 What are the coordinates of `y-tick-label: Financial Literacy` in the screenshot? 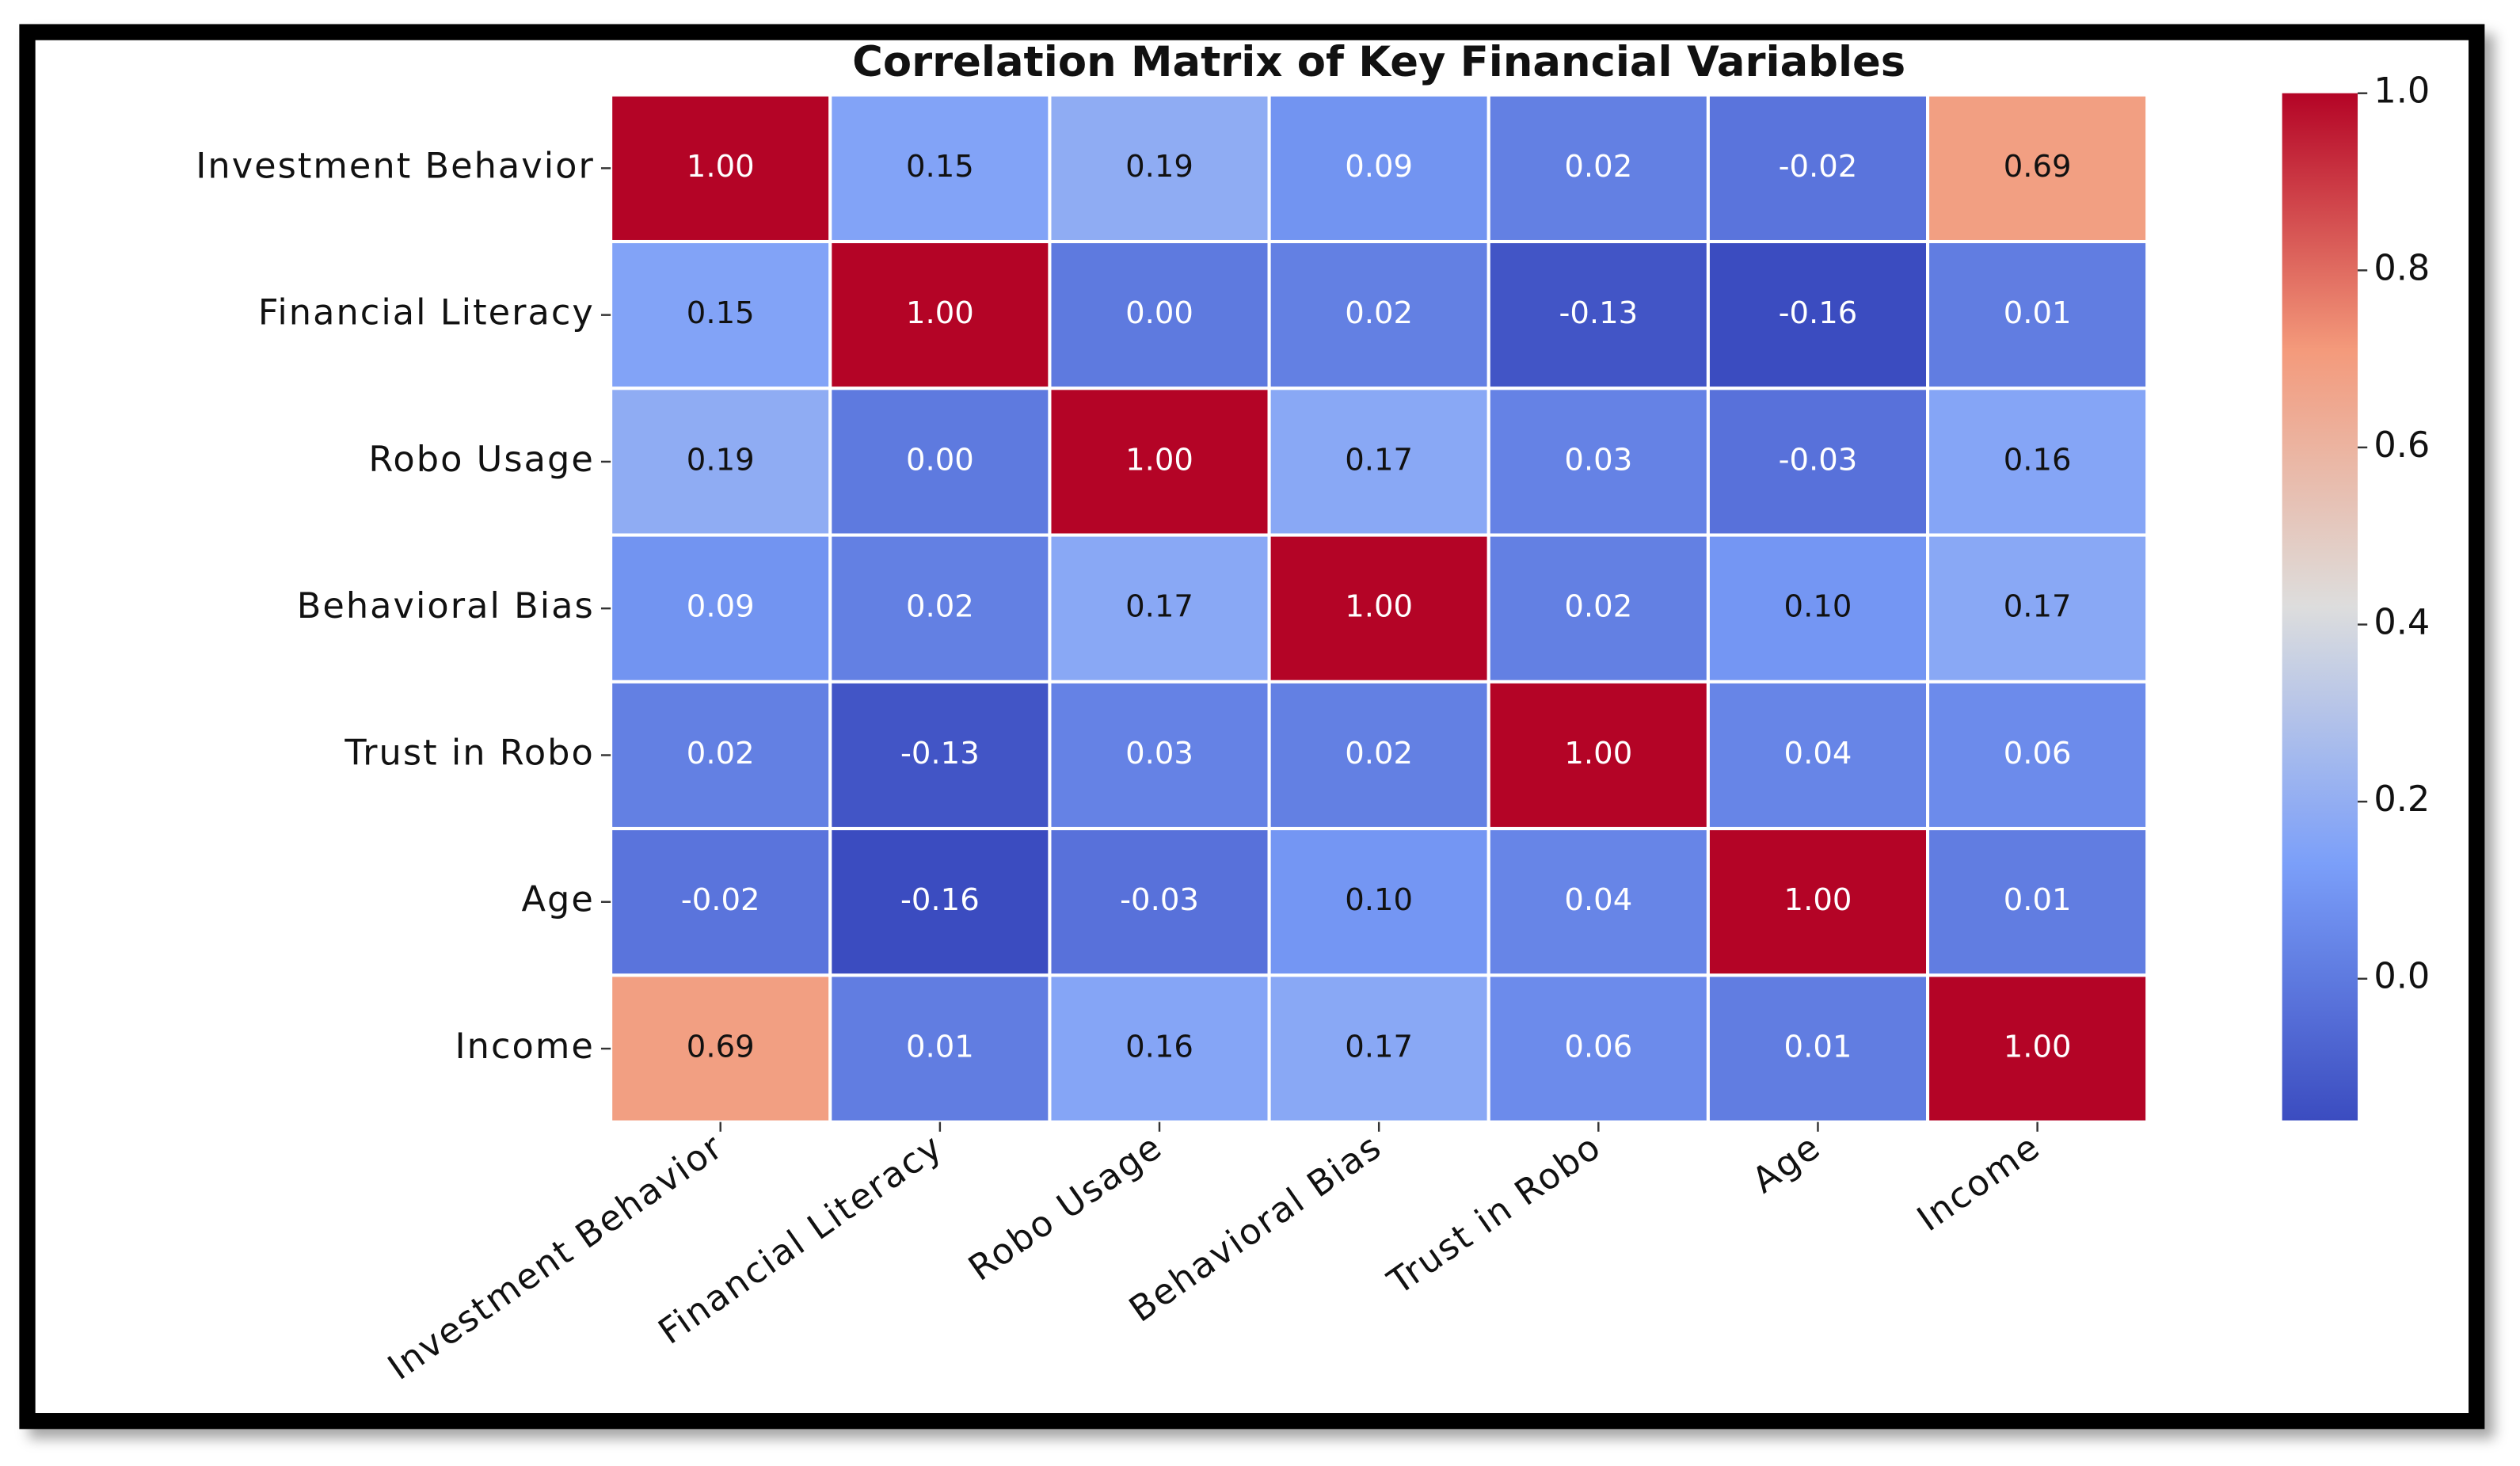 It's located at (426, 312).